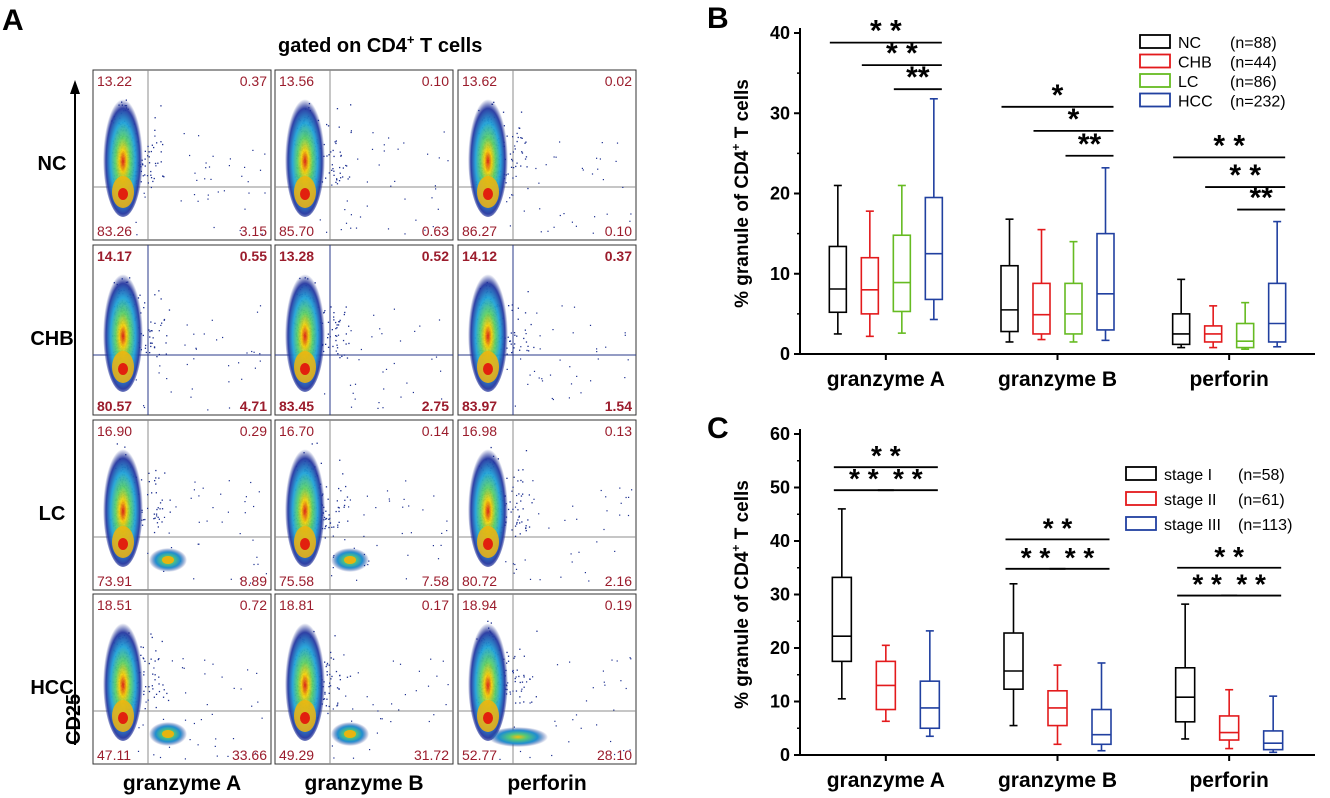 This screenshot has height=798, width=1330. Describe the element at coordinates (168, 734) in the screenshot. I see `density-positive-core` at that location.